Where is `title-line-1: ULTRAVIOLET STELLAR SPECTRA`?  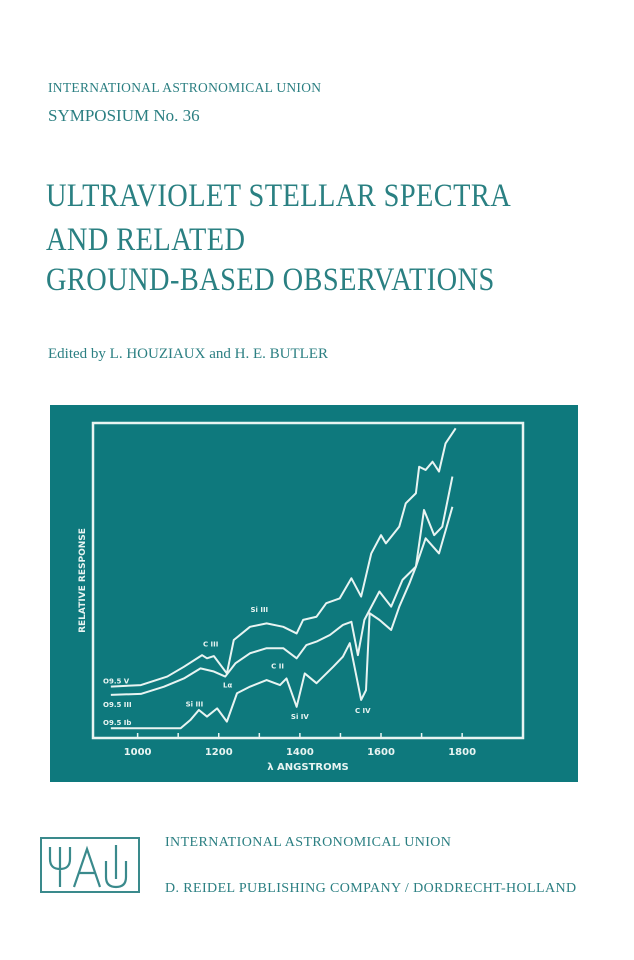 title-line-1: ULTRAVIOLET STELLAR SPECTRA is located at coordinates (279, 196).